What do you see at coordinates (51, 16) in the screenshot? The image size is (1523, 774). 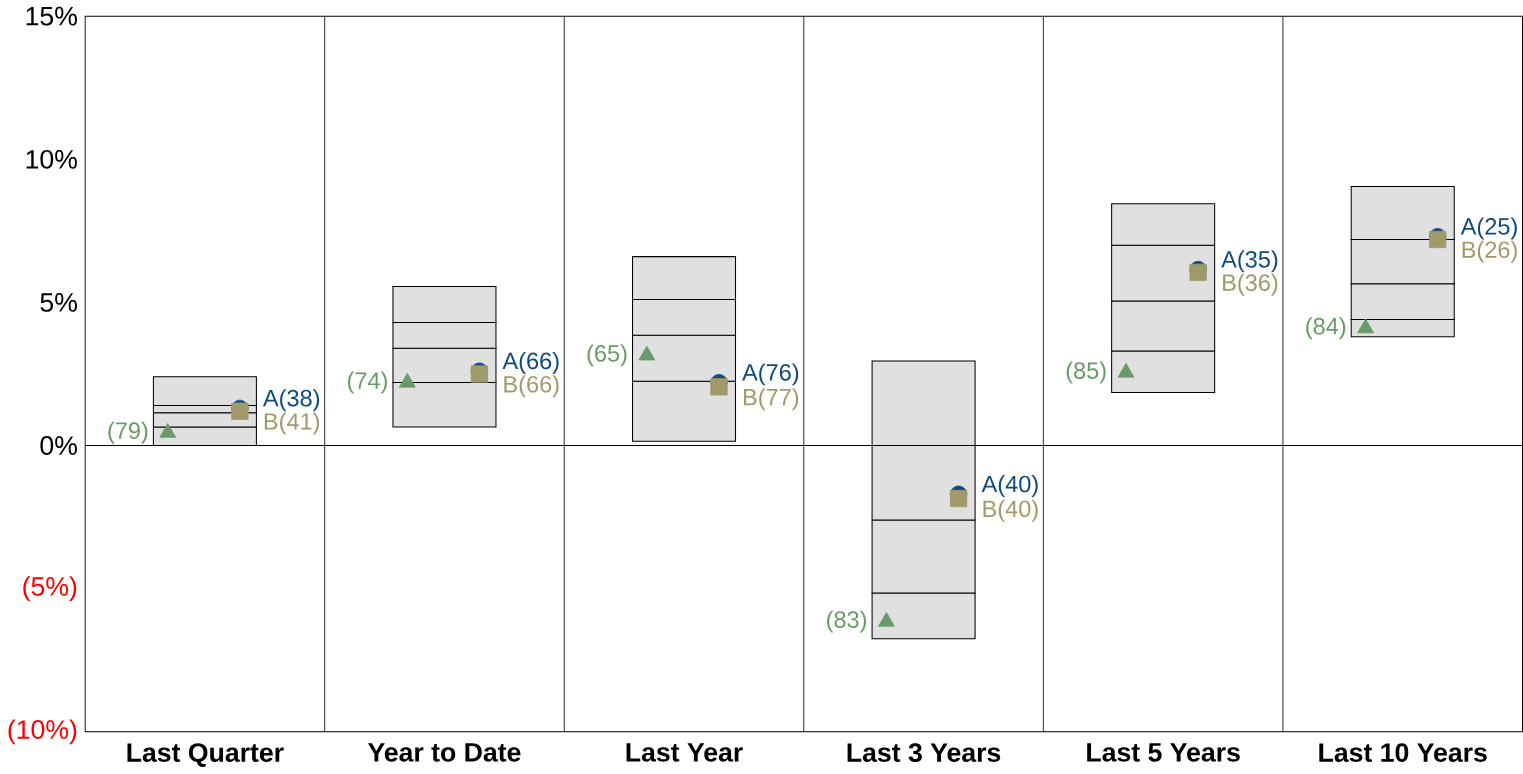 I see `y-tick-label: 15%` at bounding box center [51, 16].